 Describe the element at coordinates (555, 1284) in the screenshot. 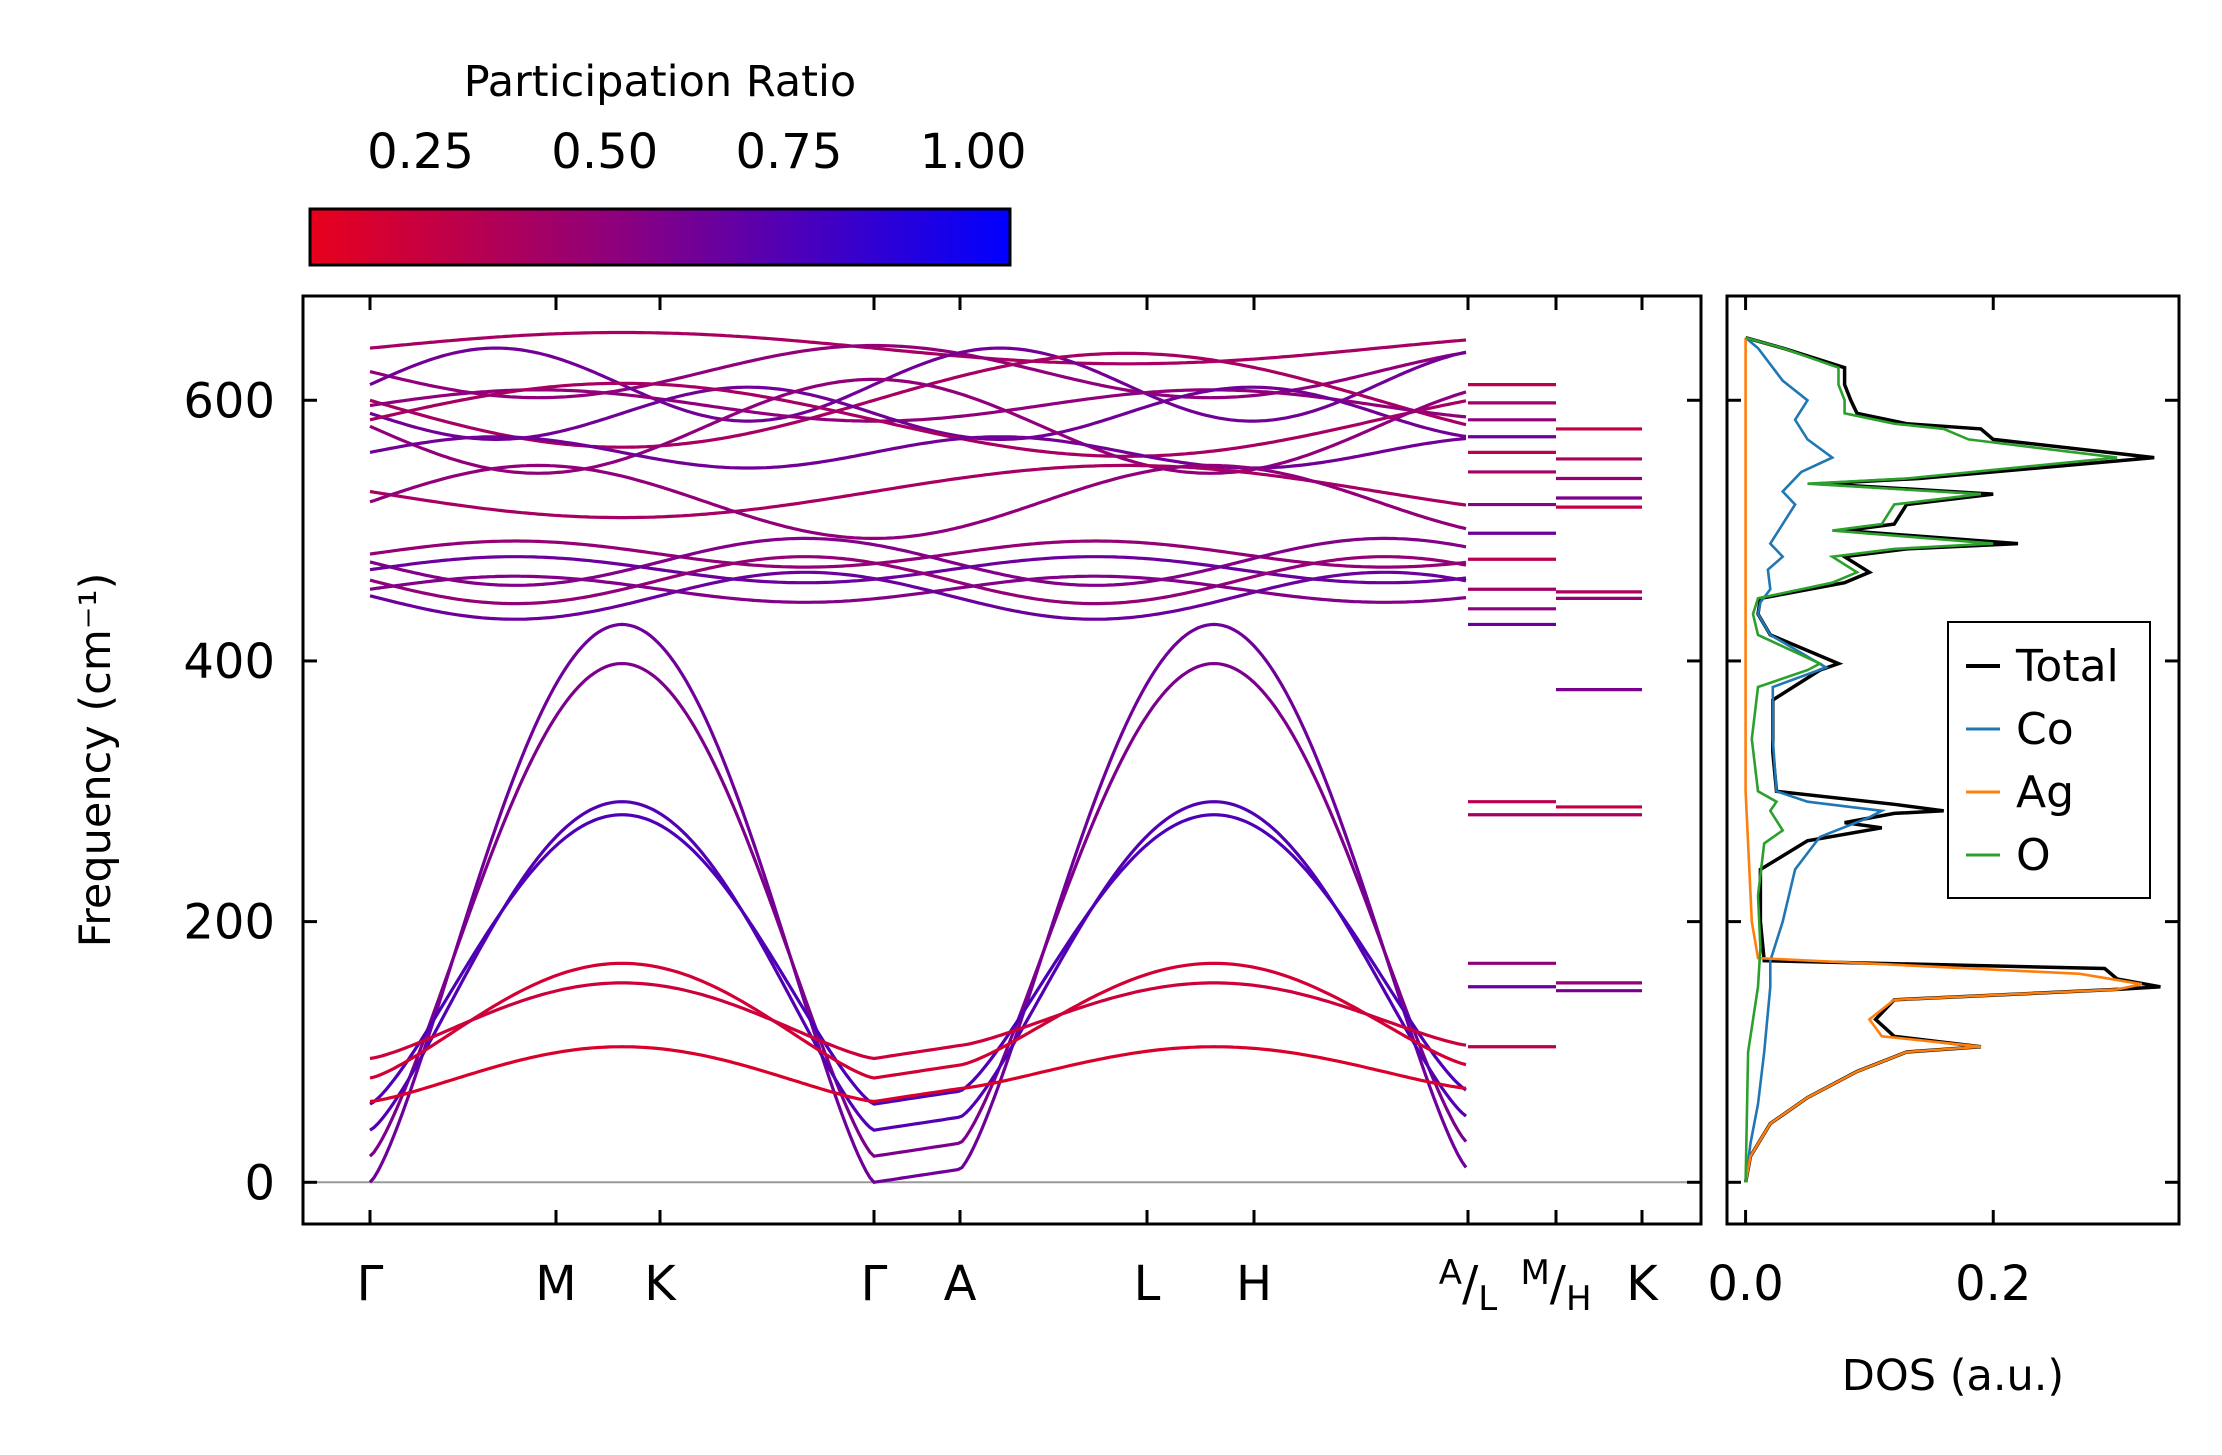

I see `kpoint-label: M` at that location.